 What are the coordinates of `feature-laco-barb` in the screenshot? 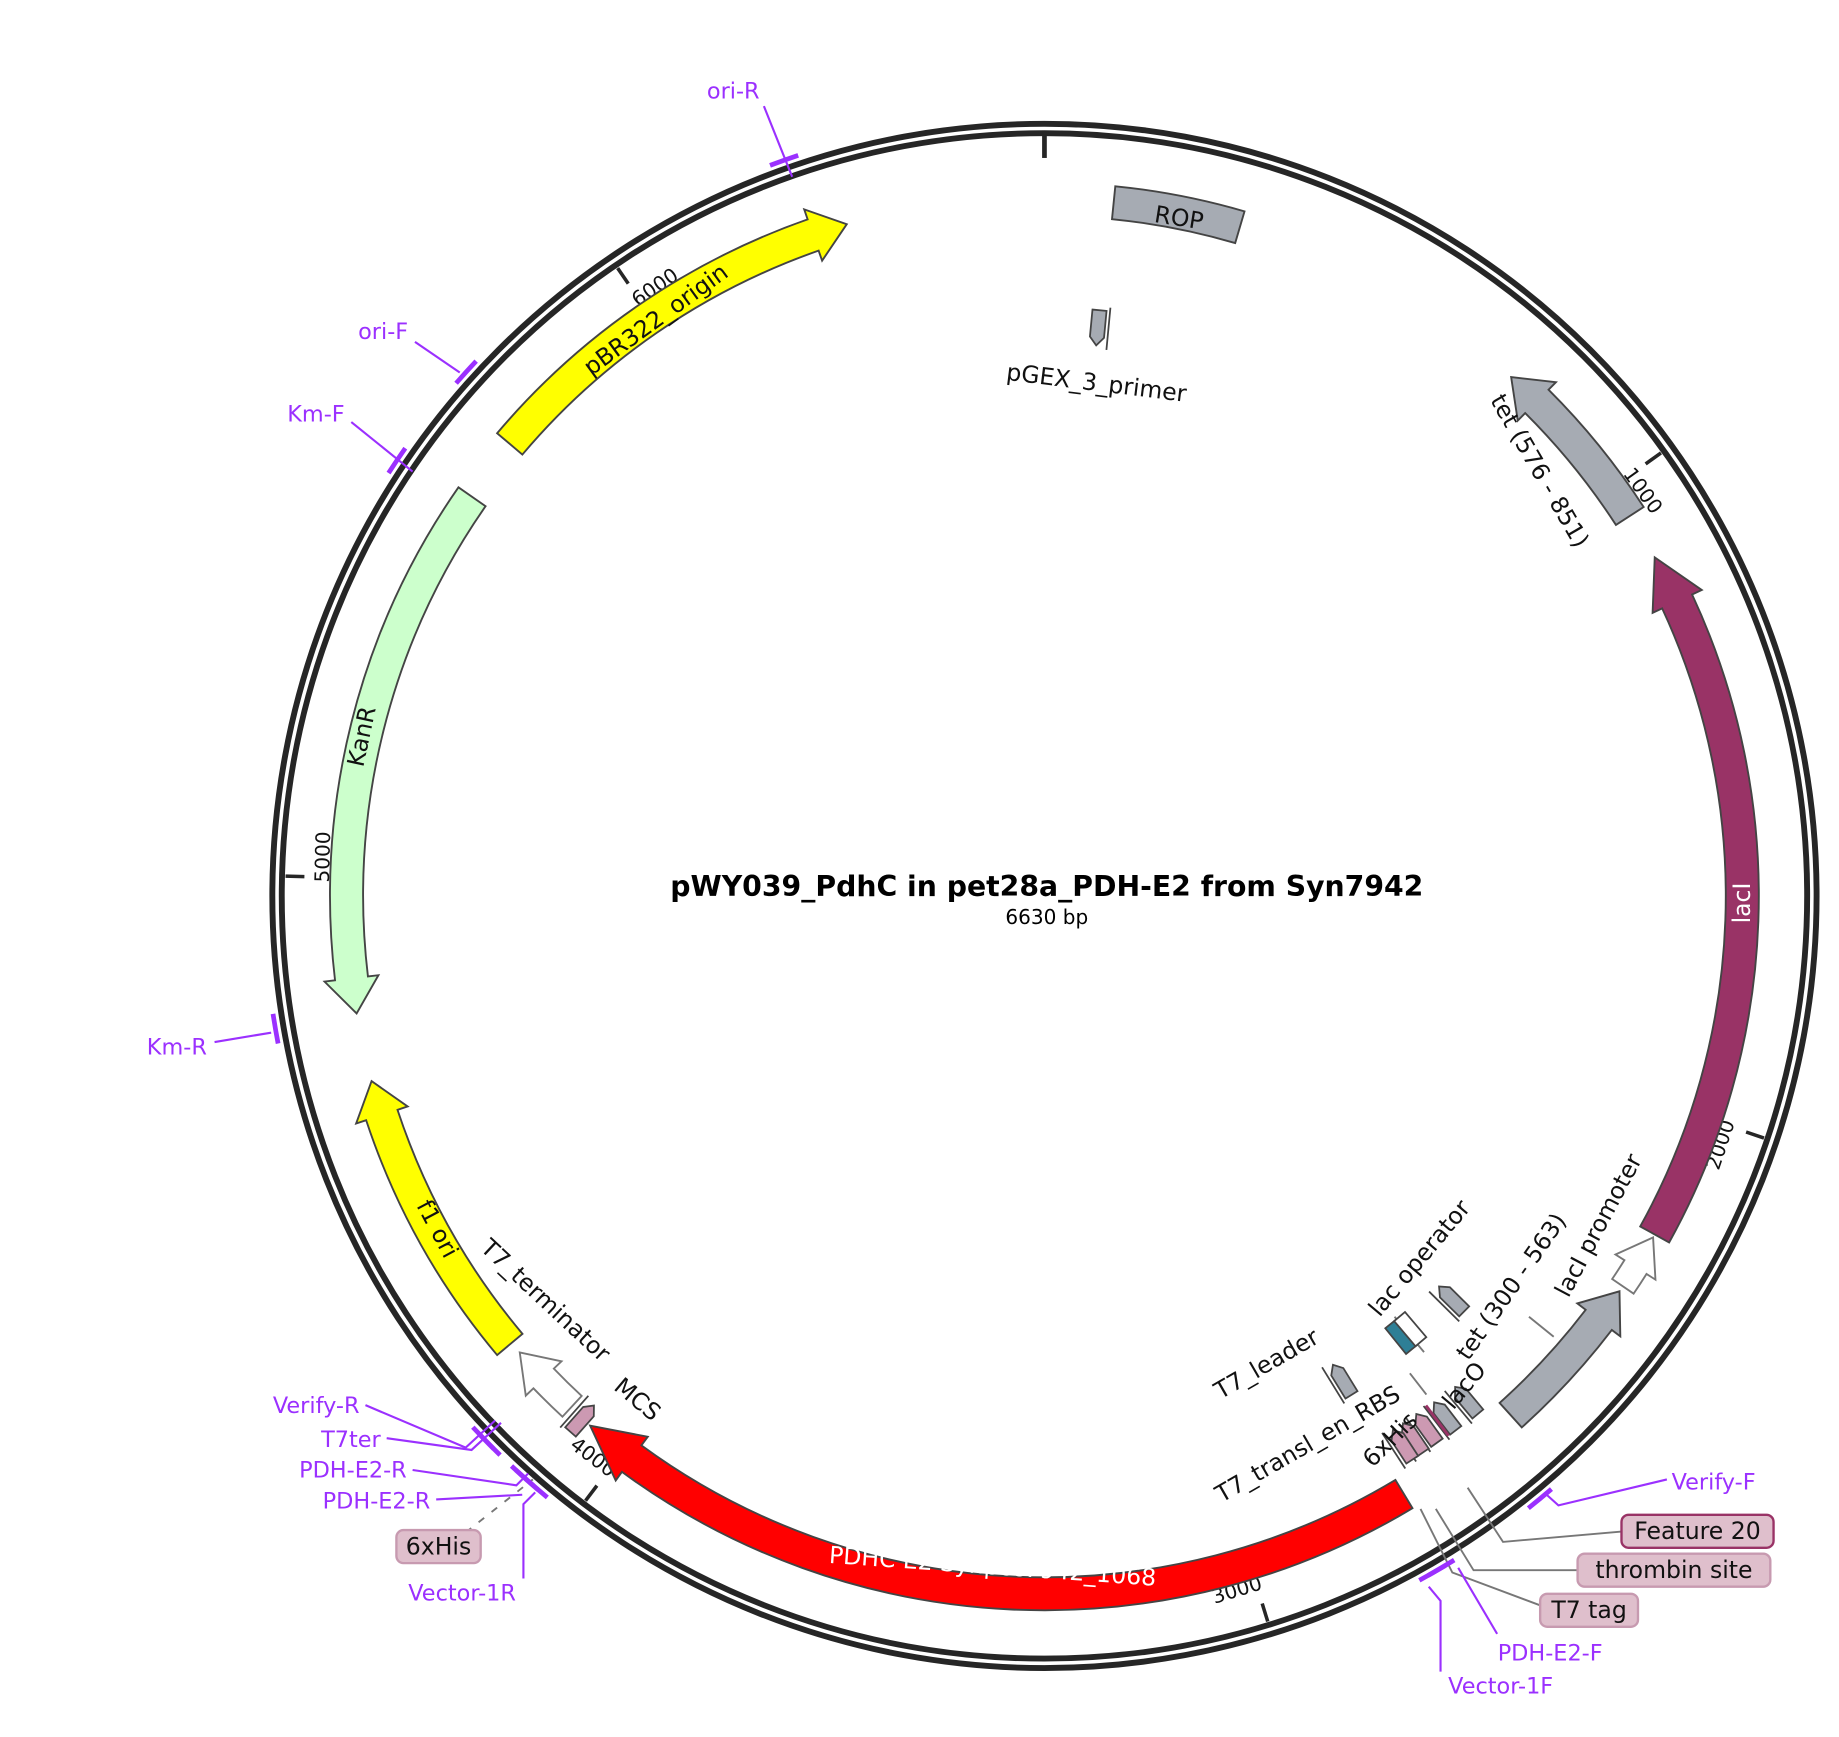 It's located at (1458, 1407).